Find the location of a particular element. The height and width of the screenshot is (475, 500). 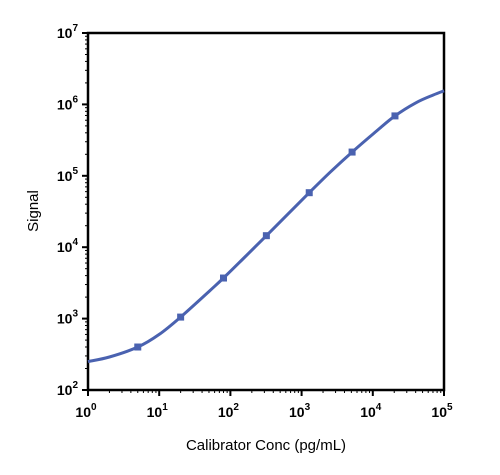

y-axis-label: Signal is located at coordinates (33, 211).